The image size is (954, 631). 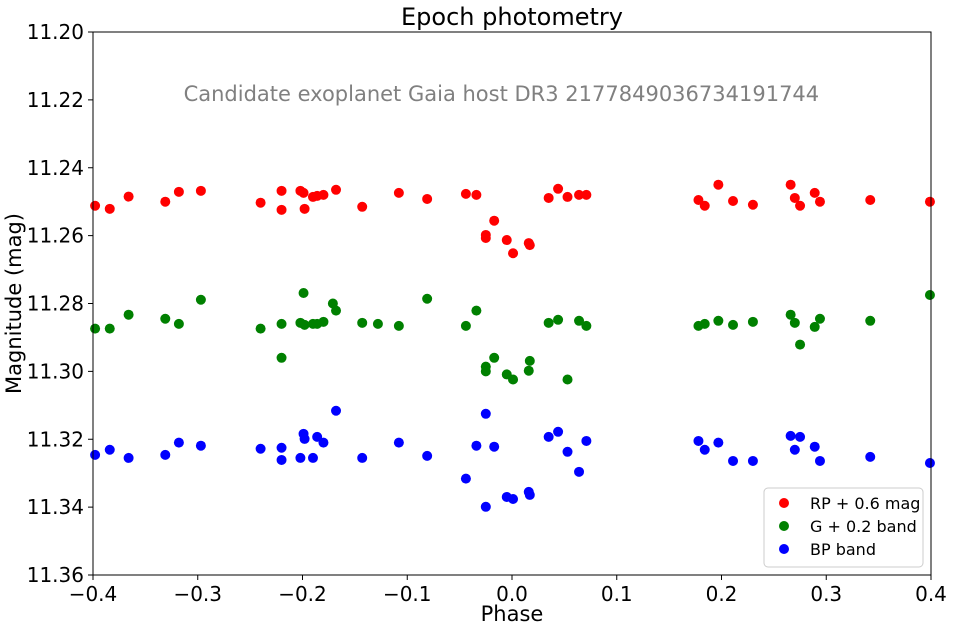 I want to click on x-axis: −0.4 −0.3 −0.2 −0.1 0.0 0.1 0.2 0.3 0.4, so click(x=508, y=590).